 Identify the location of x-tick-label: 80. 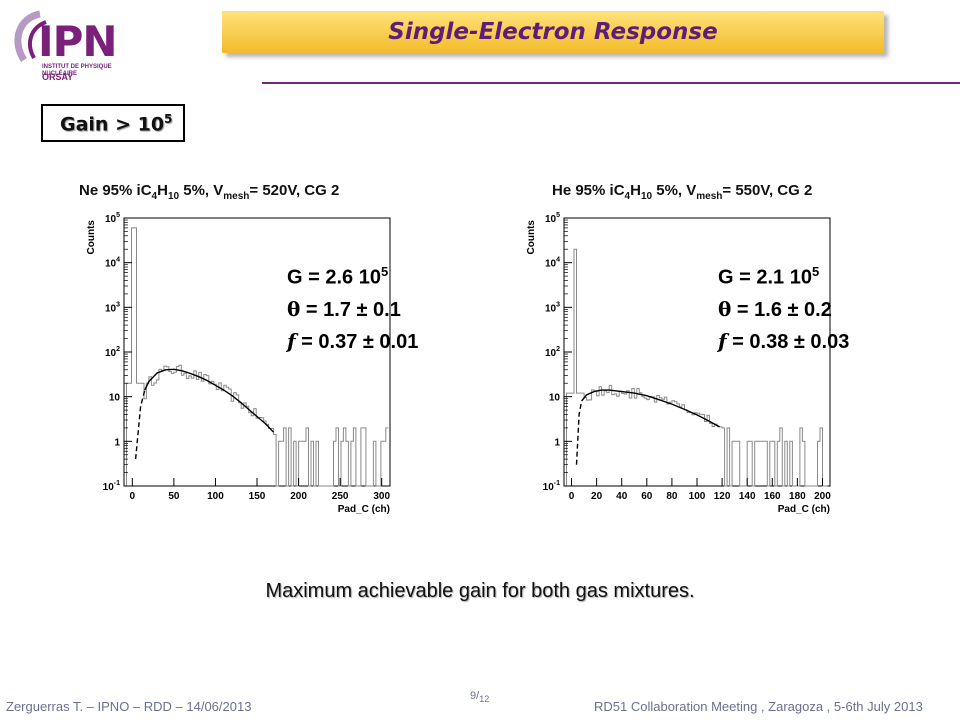
(672, 496).